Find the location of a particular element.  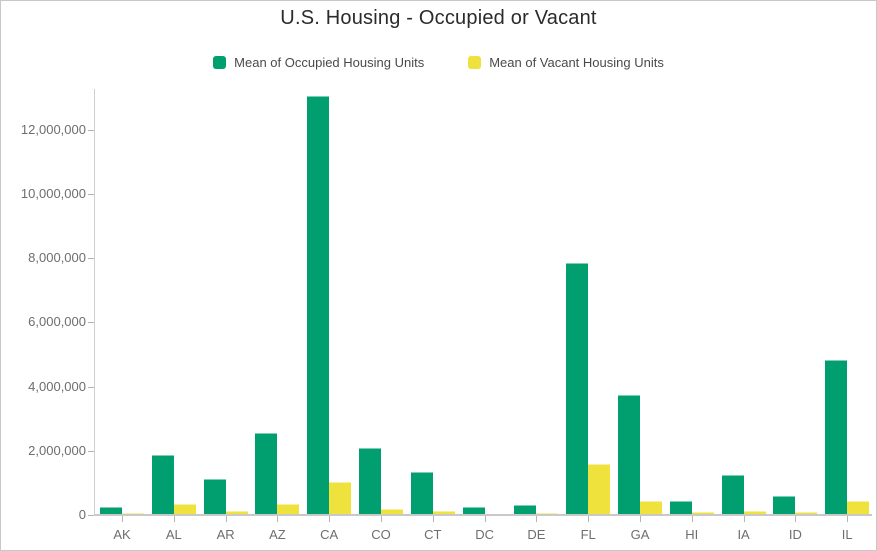

legend-swatch-vacant-icon is located at coordinates (475, 62).